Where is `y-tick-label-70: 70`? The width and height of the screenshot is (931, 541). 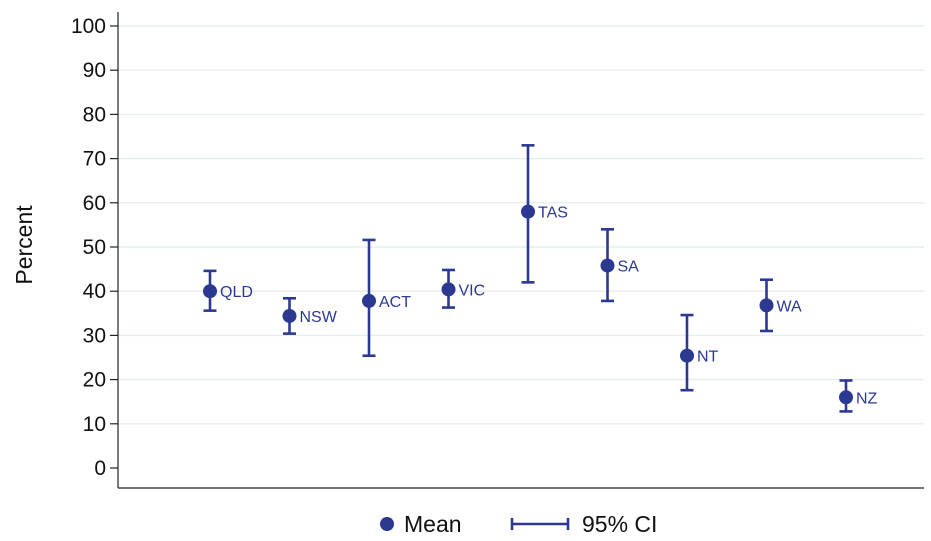
y-tick-label-70: 70 is located at coordinates (94, 159).